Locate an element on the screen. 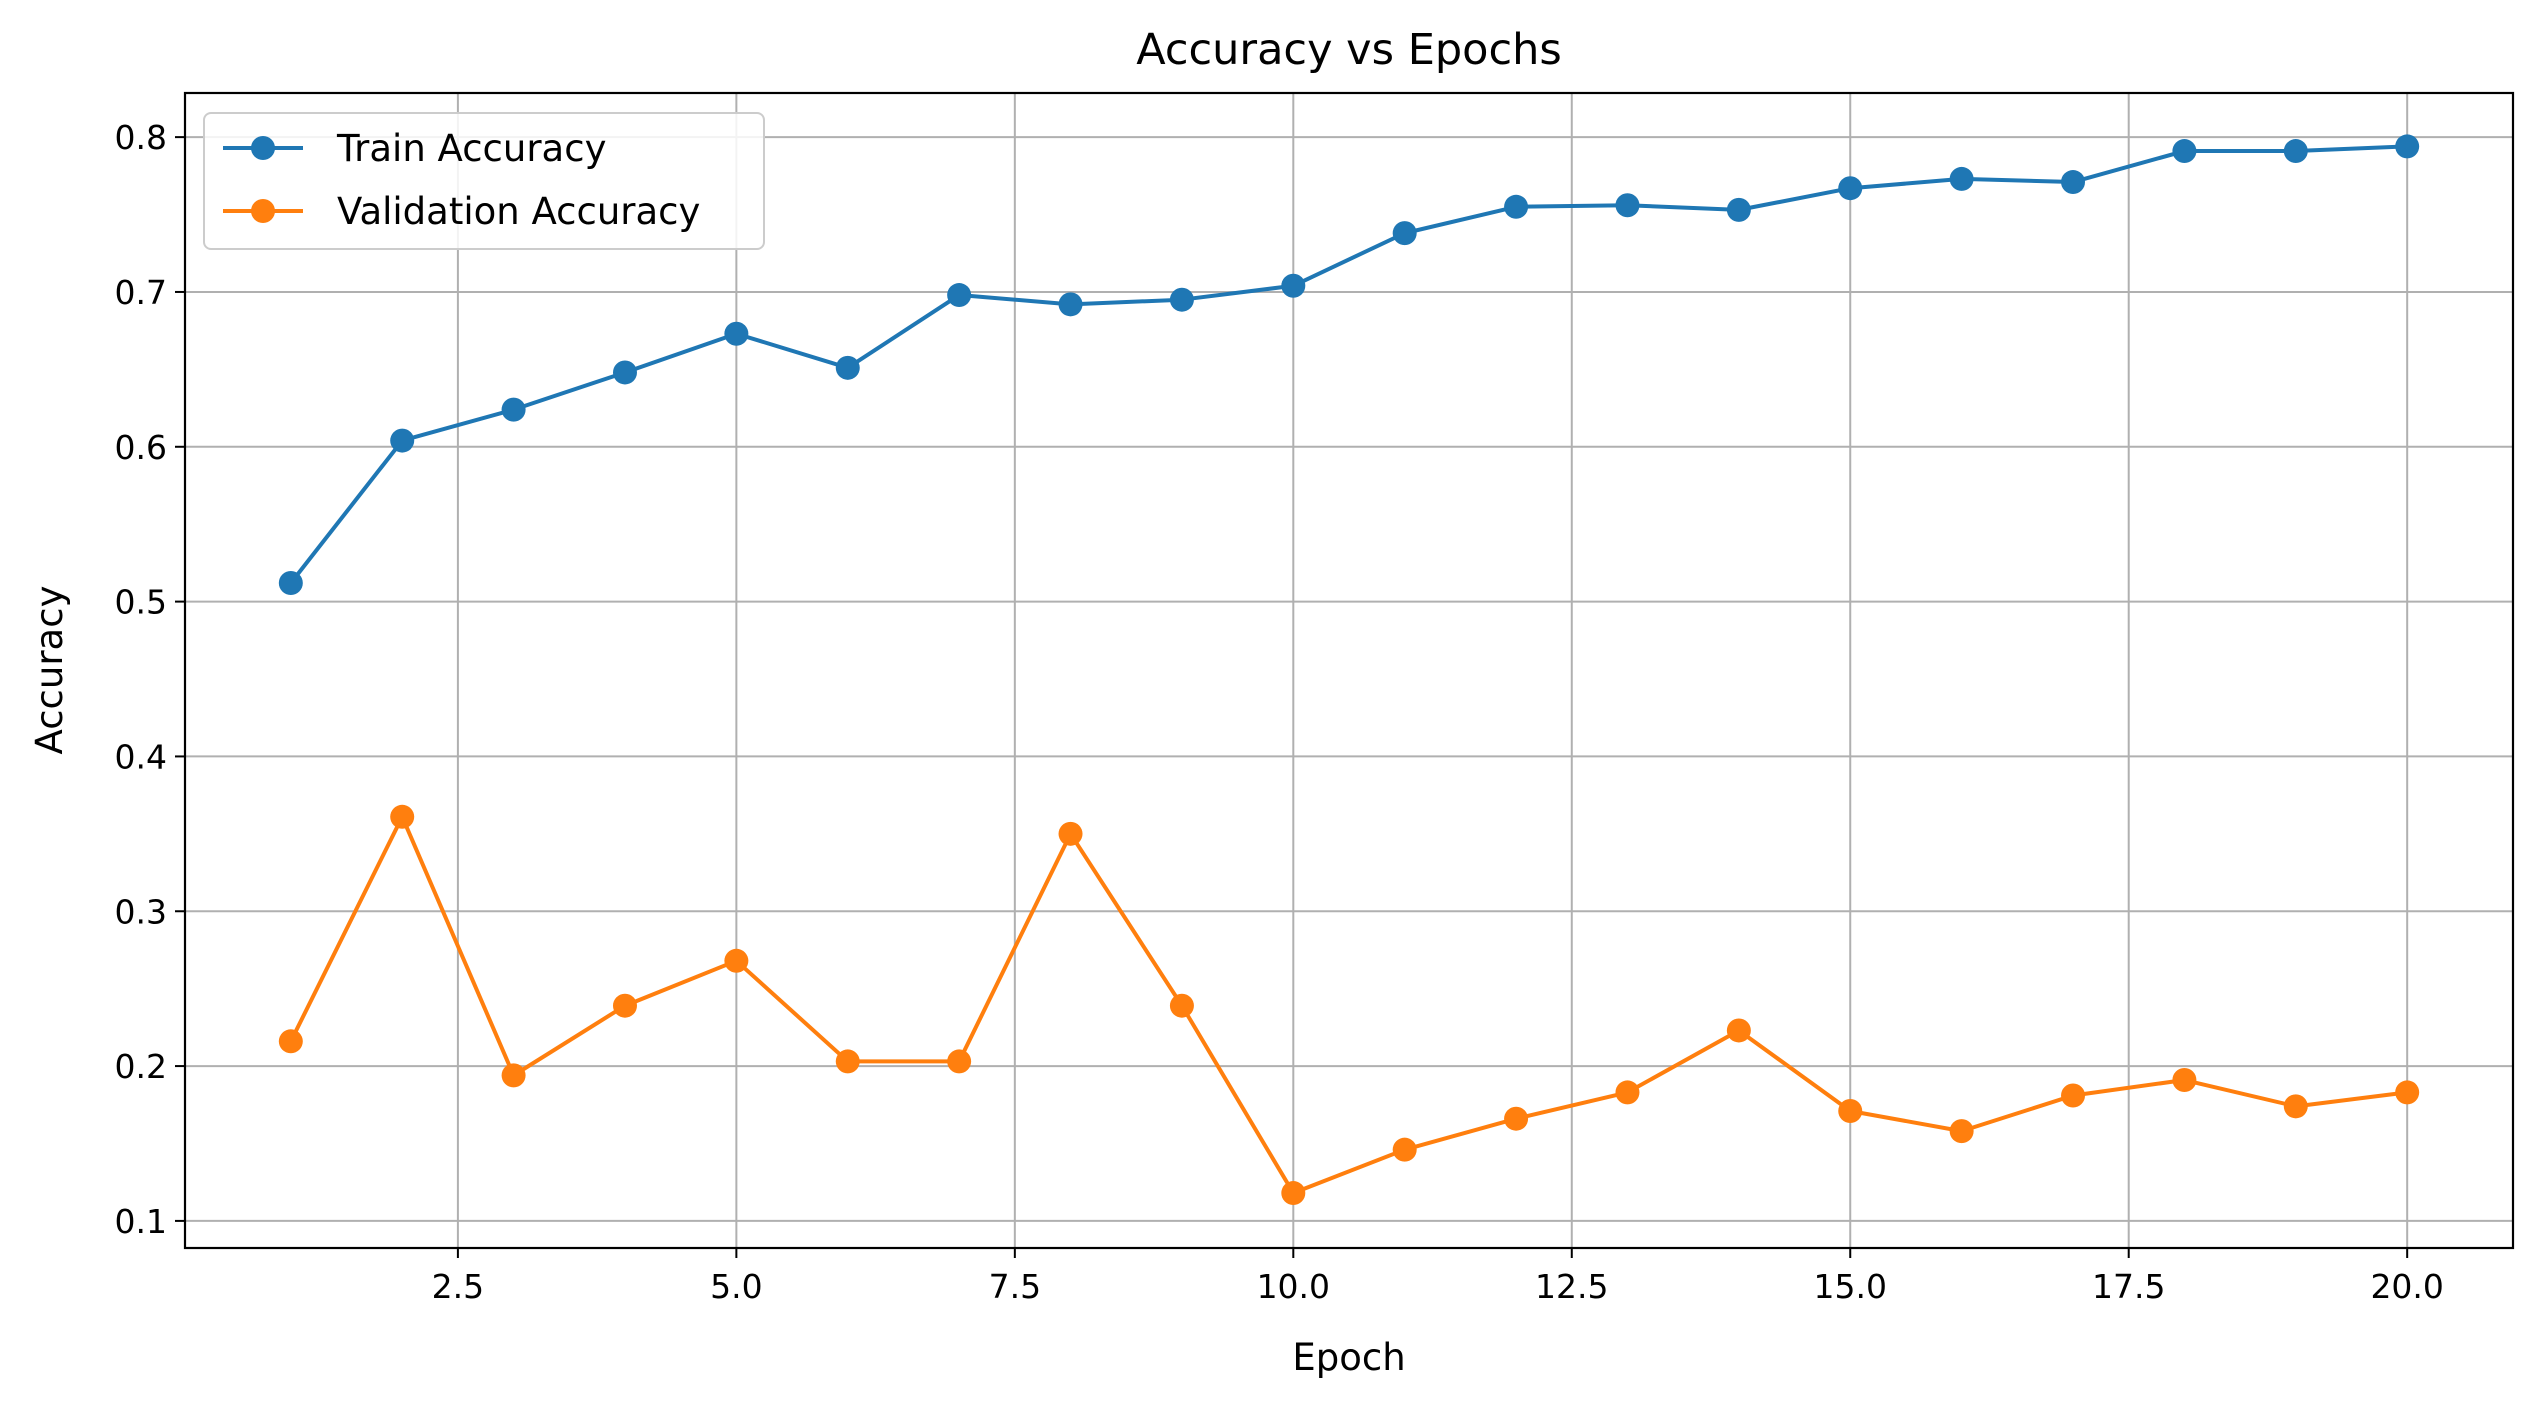 The image size is (2539, 1407). y-tick-label: 0.4 is located at coordinates (141, 756).